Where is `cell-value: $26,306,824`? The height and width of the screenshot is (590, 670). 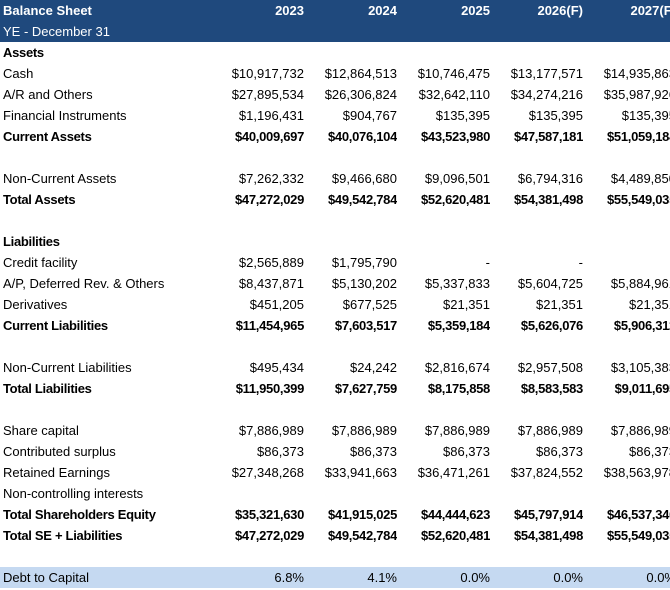
cell-value: $26,306,824 is located at coordinates (360, 94).